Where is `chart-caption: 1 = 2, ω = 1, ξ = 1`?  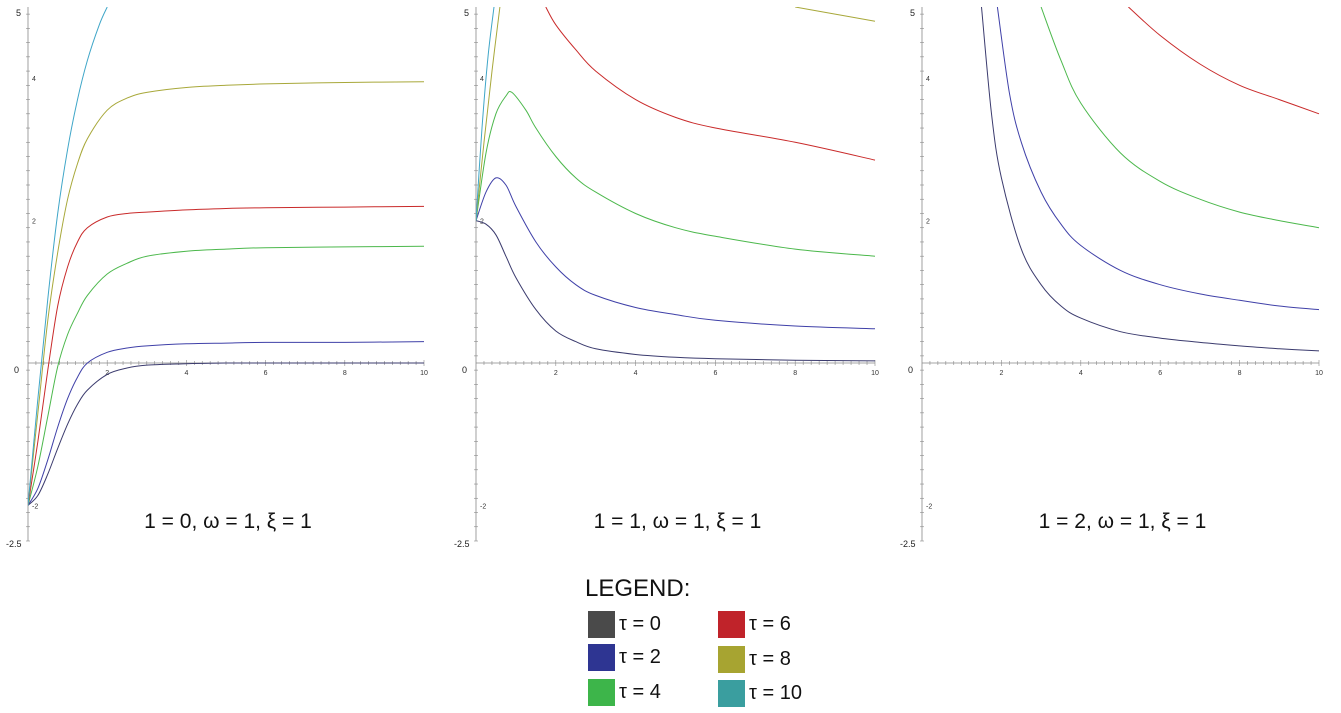 chart-caption: 1 = 2, ω = 1, ξ = 1 is located at coordinates (1123, 521).